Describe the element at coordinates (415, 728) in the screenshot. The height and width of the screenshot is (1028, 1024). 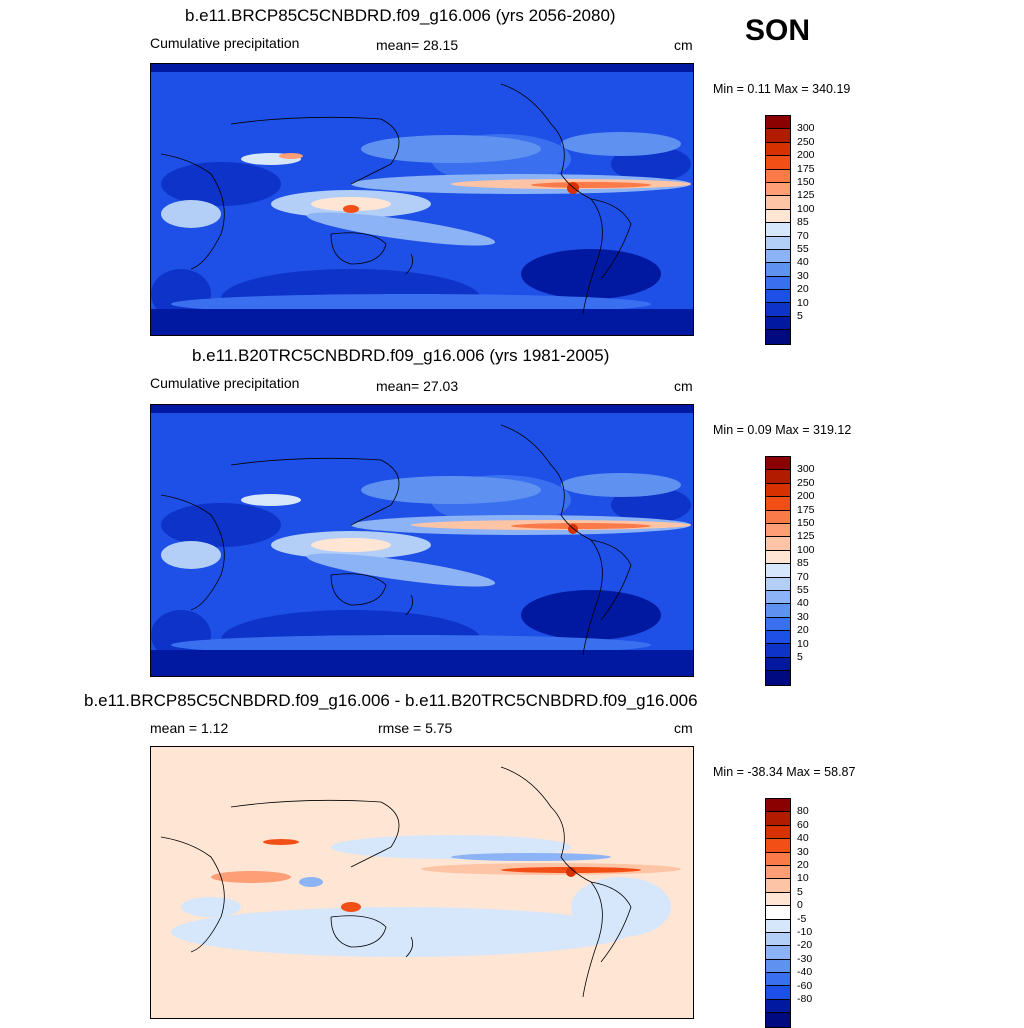
I see `panel3-rmse-label: rmse = 5.75` at that location.